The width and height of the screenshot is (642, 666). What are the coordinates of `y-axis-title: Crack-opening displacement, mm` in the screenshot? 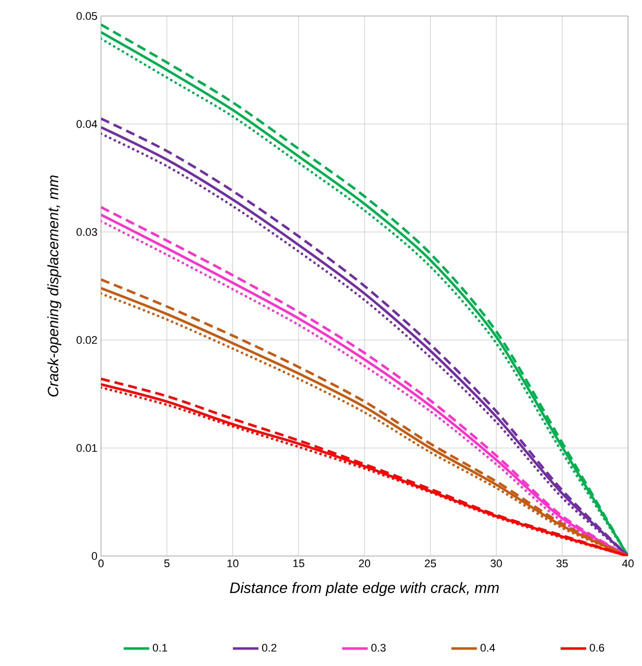 It's located at (54, 285).